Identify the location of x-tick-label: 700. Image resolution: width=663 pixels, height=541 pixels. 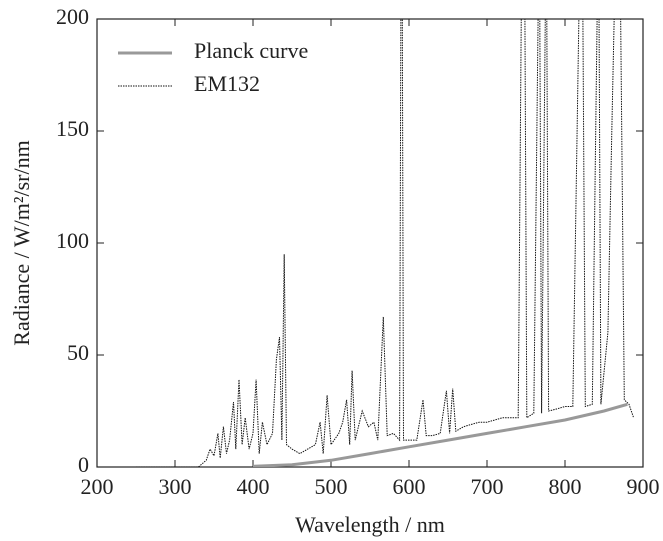
(487, 486).